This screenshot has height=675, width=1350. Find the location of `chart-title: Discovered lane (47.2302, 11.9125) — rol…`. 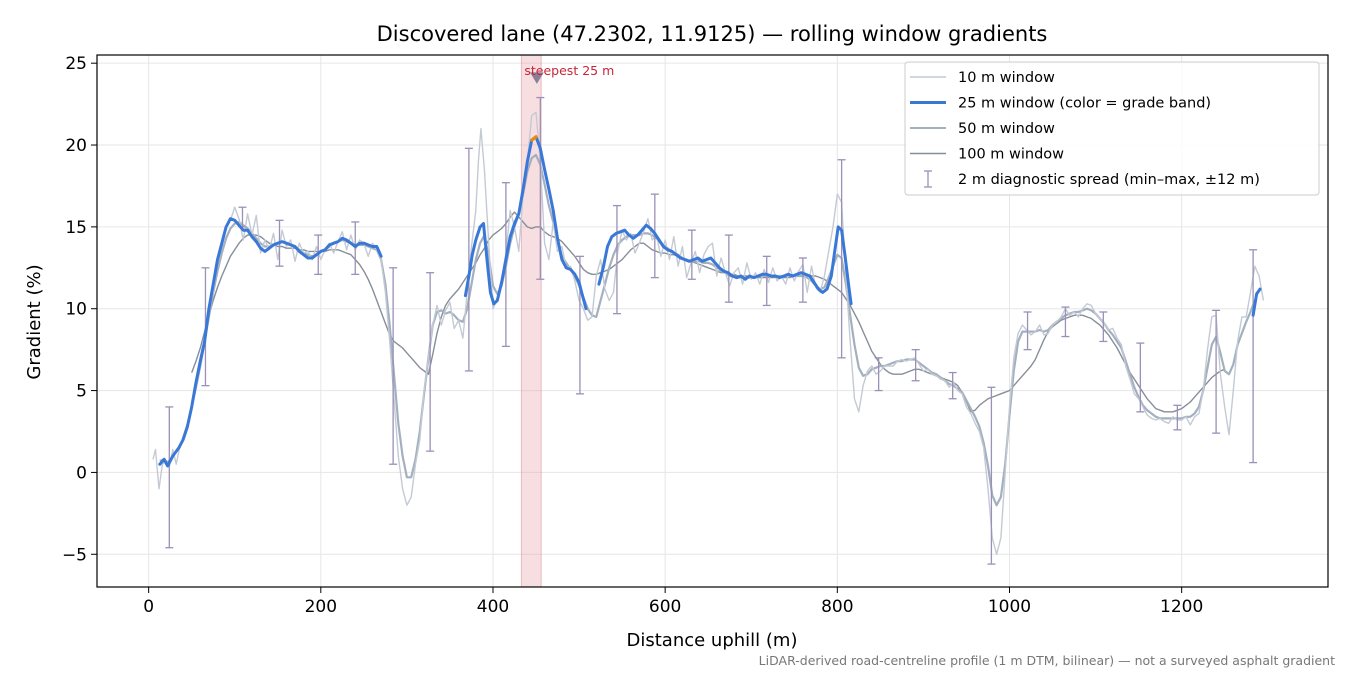

chart-title: Discovered lane (47.2302, 11.9125) — rol… is located at coordinates (712, 34).